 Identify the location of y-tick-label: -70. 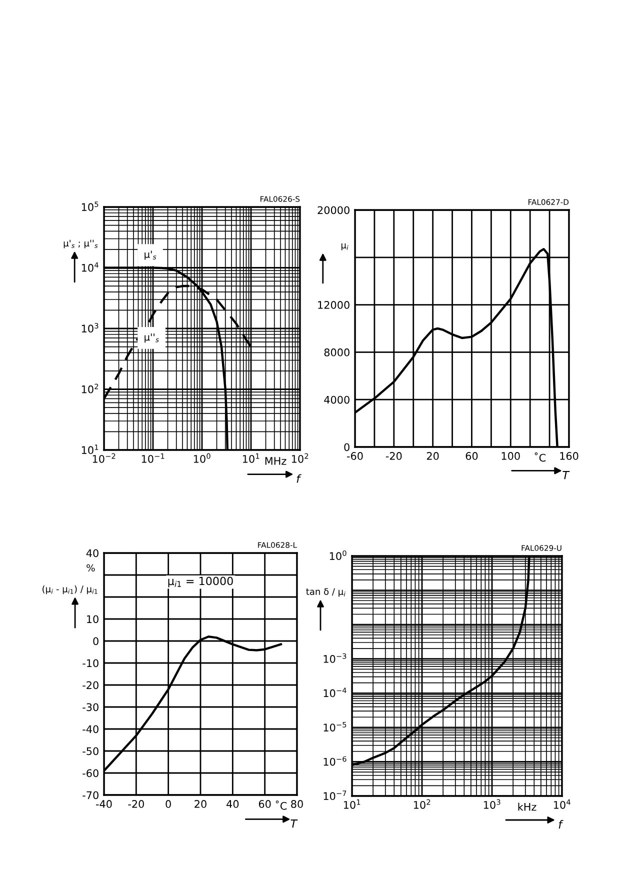
(90, 795).